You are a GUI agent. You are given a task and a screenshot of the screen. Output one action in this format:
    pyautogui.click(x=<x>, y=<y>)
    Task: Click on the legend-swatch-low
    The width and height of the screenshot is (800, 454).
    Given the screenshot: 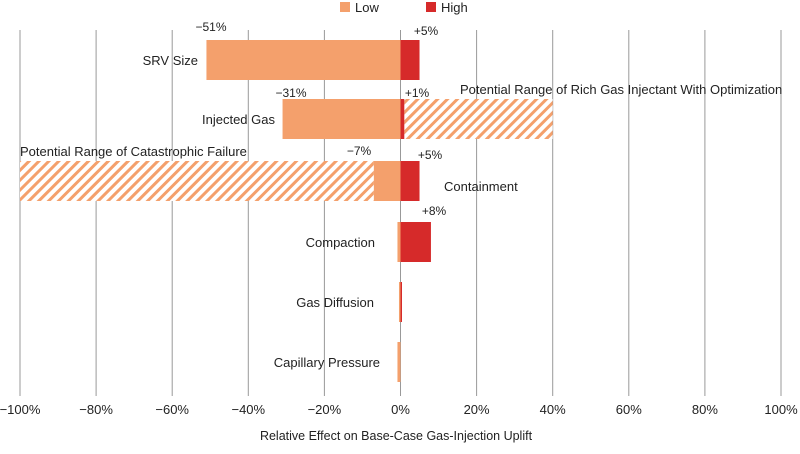 What is the action you would take?
    pyautogui.click(x=345, y=7)
    